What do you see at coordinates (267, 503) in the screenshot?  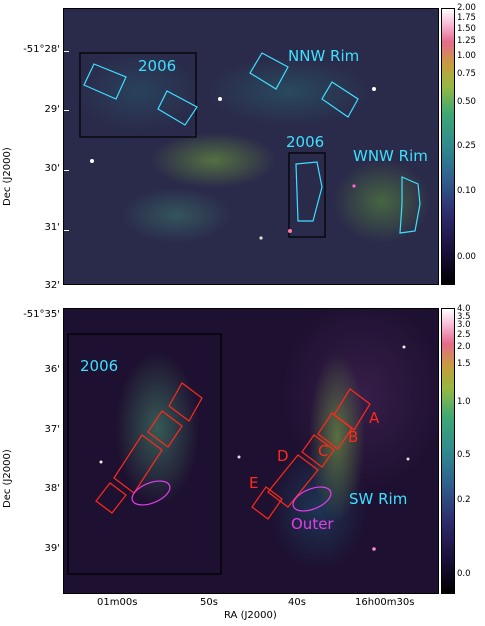 I see `region-red-E` at bounding box center [267, 503].